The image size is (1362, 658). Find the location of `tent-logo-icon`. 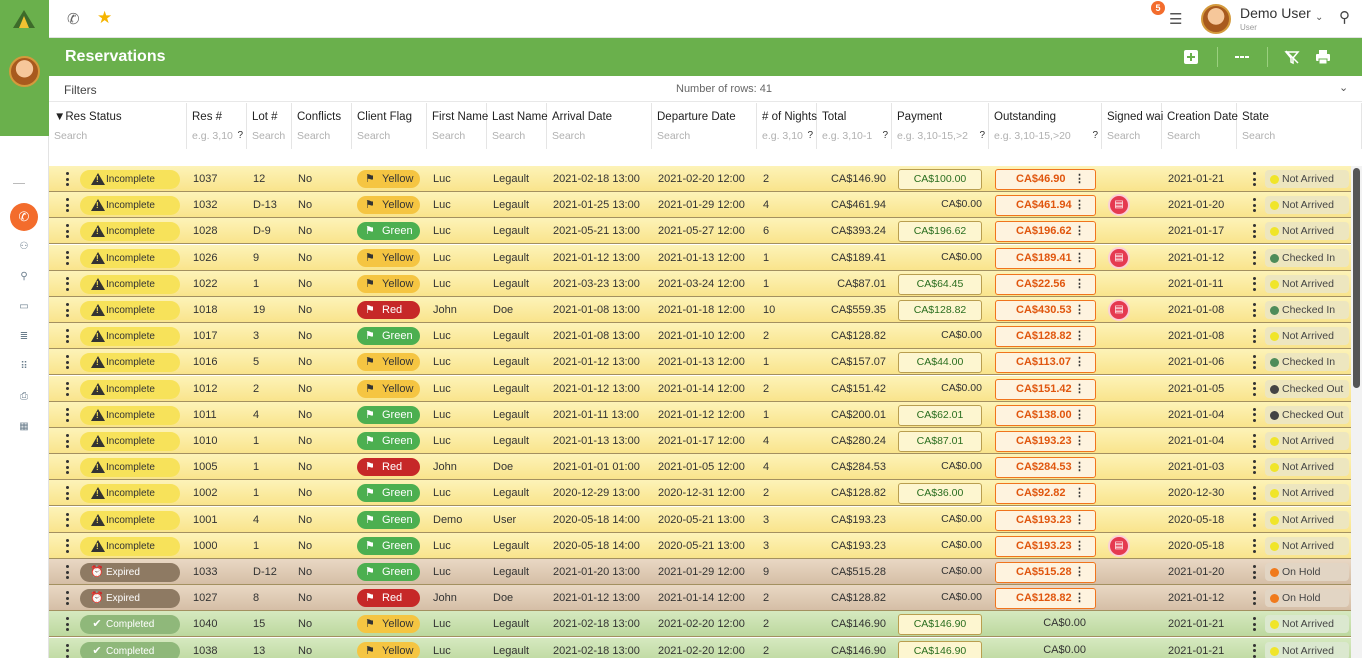

tent-logo-icon is located at coordinates (24, 19).